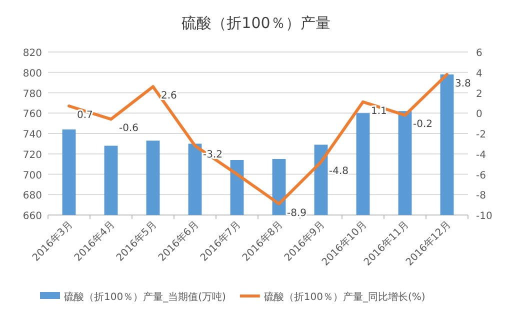 This screenshot has height=319, width=512. I want to click on y2-tick-label: 2, so click(479, 94).